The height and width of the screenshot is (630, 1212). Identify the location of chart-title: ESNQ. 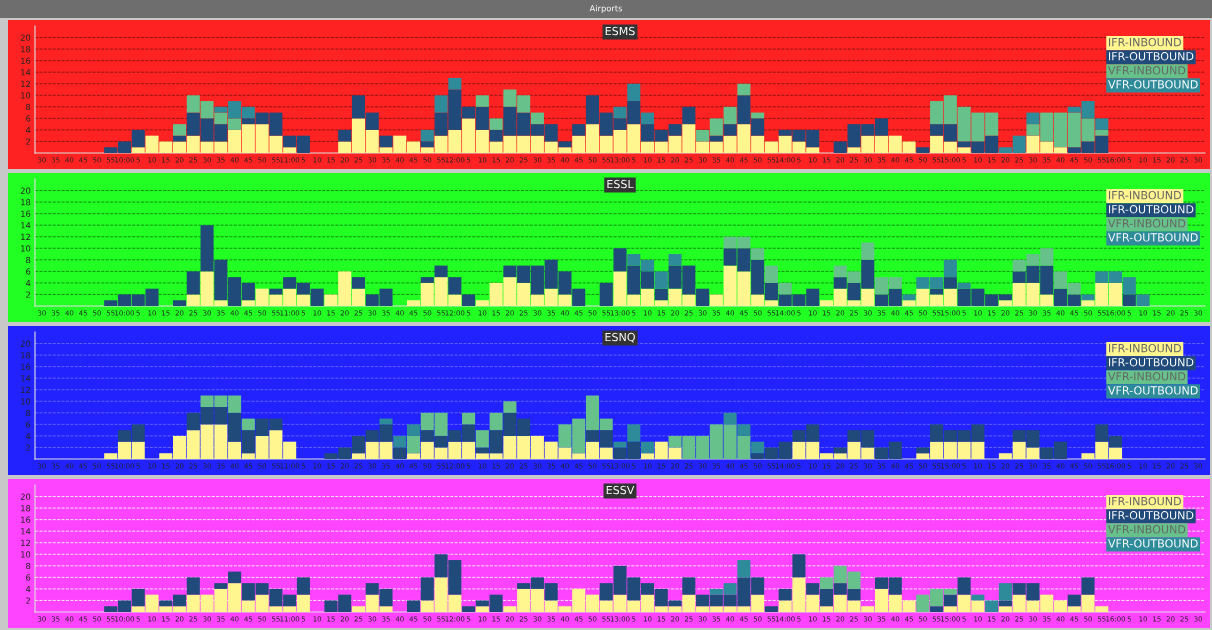
(620, 337).